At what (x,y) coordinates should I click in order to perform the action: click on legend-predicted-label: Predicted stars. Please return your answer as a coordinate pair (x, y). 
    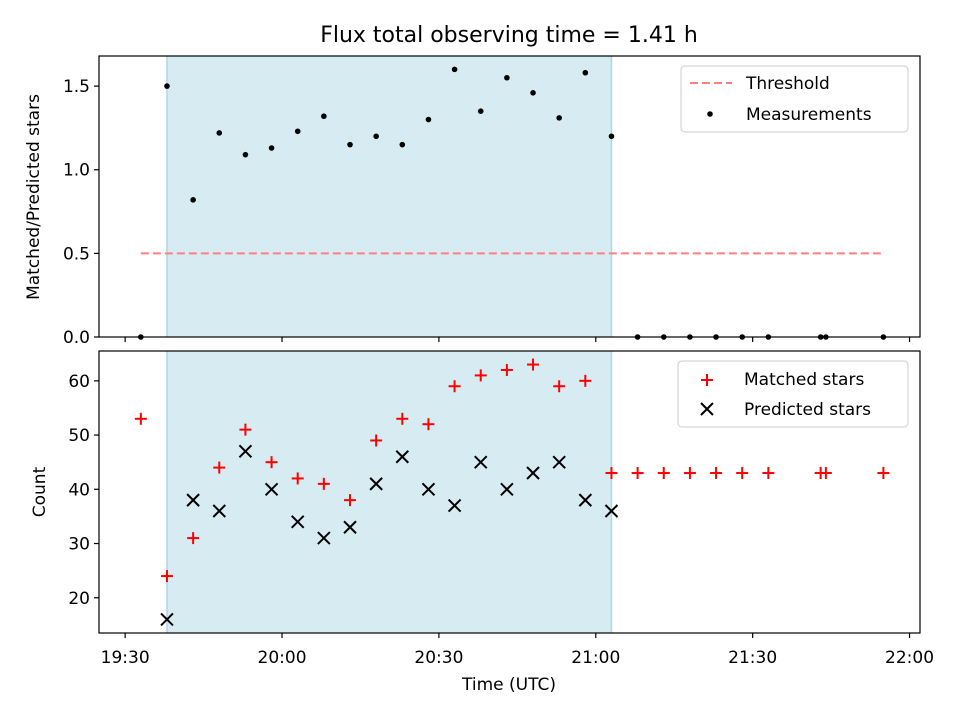
    Looking at the image, I should click on (807, 410).